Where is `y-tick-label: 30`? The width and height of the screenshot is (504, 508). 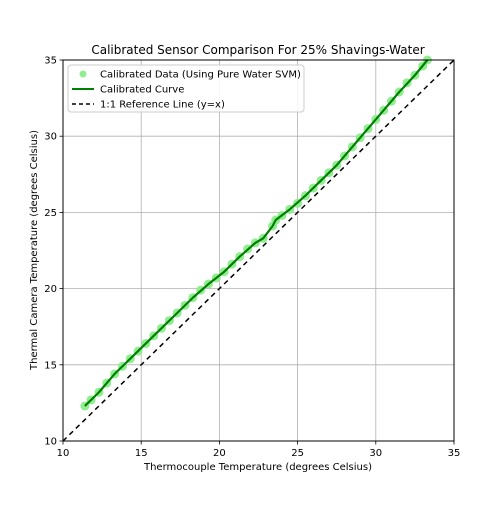 y-tick-label: 30 is located at coordinates (50, 137).